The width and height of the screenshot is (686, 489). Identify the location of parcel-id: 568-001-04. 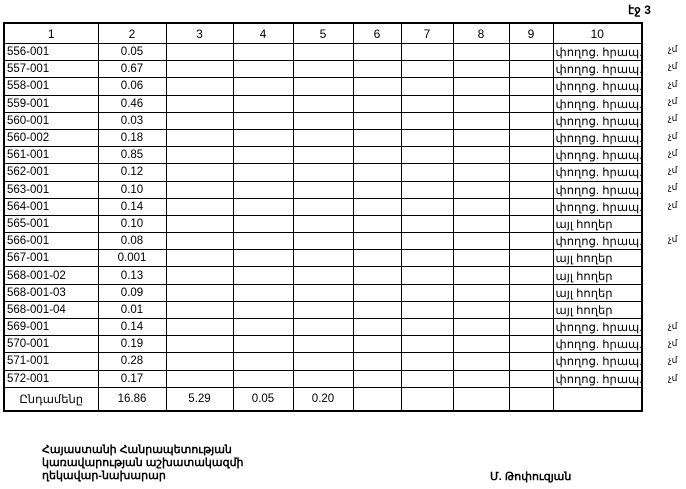
(51, 310).